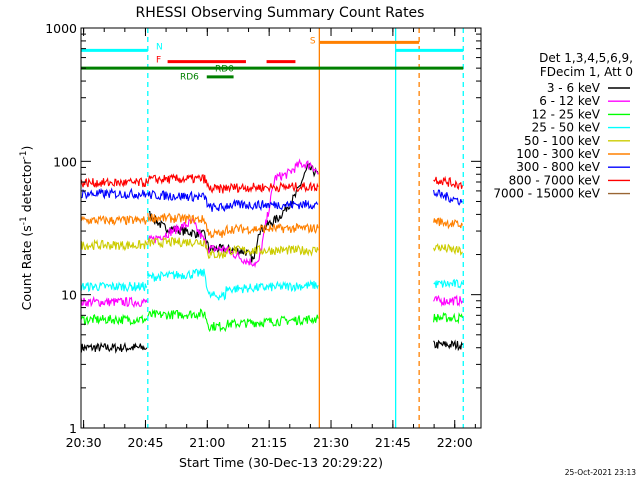 This screenshot has width=640, height=480. What do you see at coordinates (73, 428) in the screenshot?
I see `y-tick-label: 1` at bounding box center [73, 428].